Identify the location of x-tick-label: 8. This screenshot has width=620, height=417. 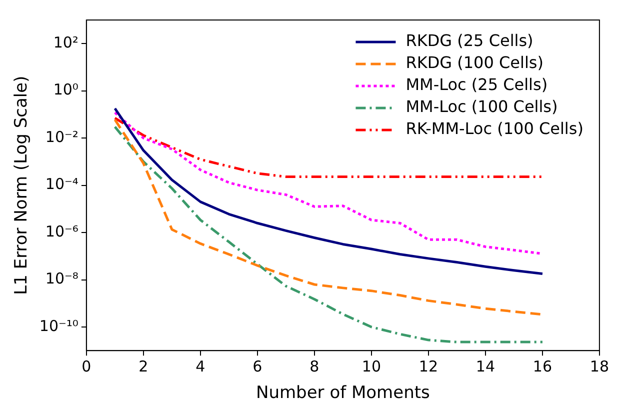
(315, 366).